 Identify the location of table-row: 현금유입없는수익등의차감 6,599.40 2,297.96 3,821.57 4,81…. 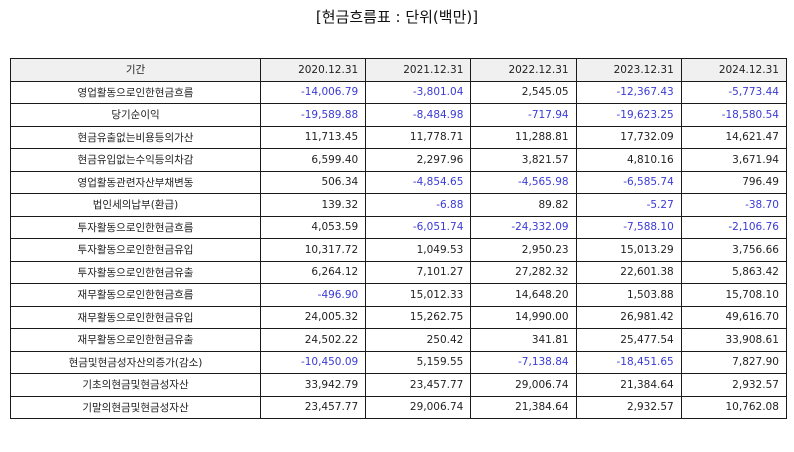
(398, 160).